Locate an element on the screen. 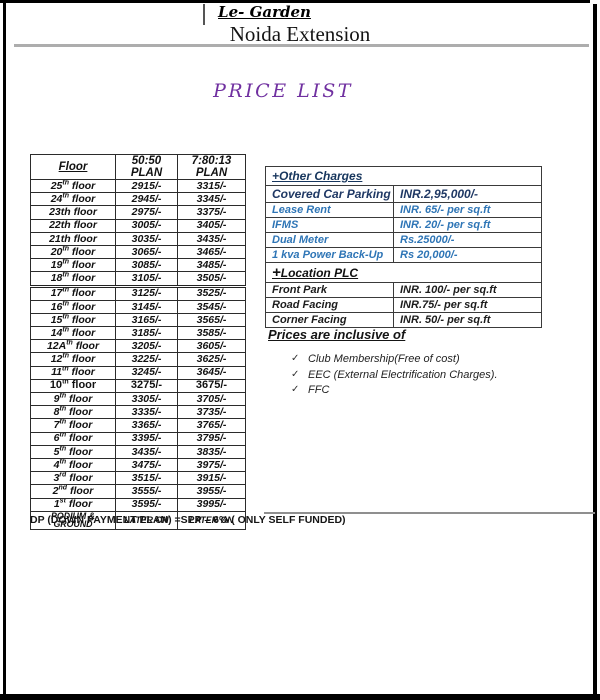 Image resolution: width=600 pixels, height=700 pixels. floor-table-row: 9th floor 3305/- 3705/- is located at coordinates (138, 399).